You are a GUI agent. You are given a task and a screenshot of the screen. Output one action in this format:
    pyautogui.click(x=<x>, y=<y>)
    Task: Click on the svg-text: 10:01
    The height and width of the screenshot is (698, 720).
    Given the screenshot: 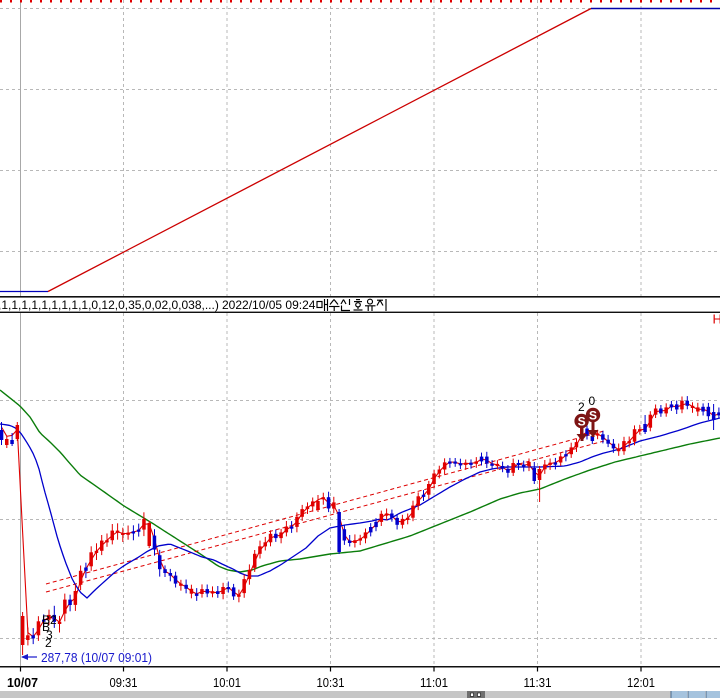 What is the action you would take?
    pyautogui.click(x=227, y=682)
    